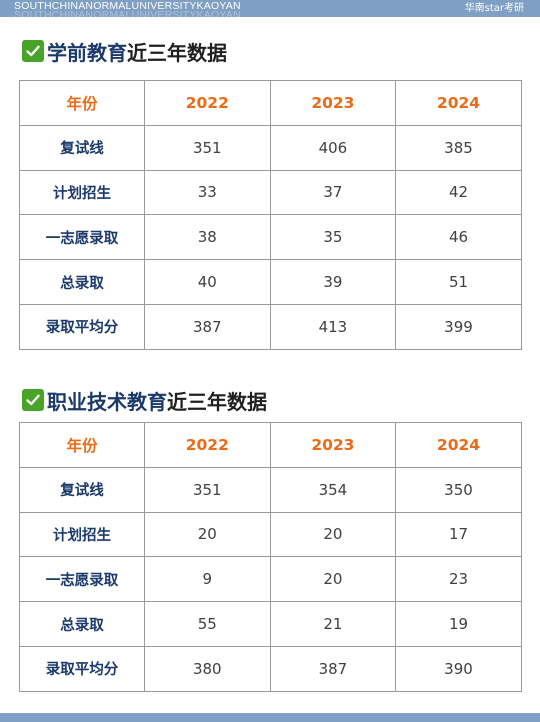 The height and width of the screenshot is (722, 540). Describe the element at coordinates (458, 282) in the screenshot. I see `table-cell: 51` at that location.